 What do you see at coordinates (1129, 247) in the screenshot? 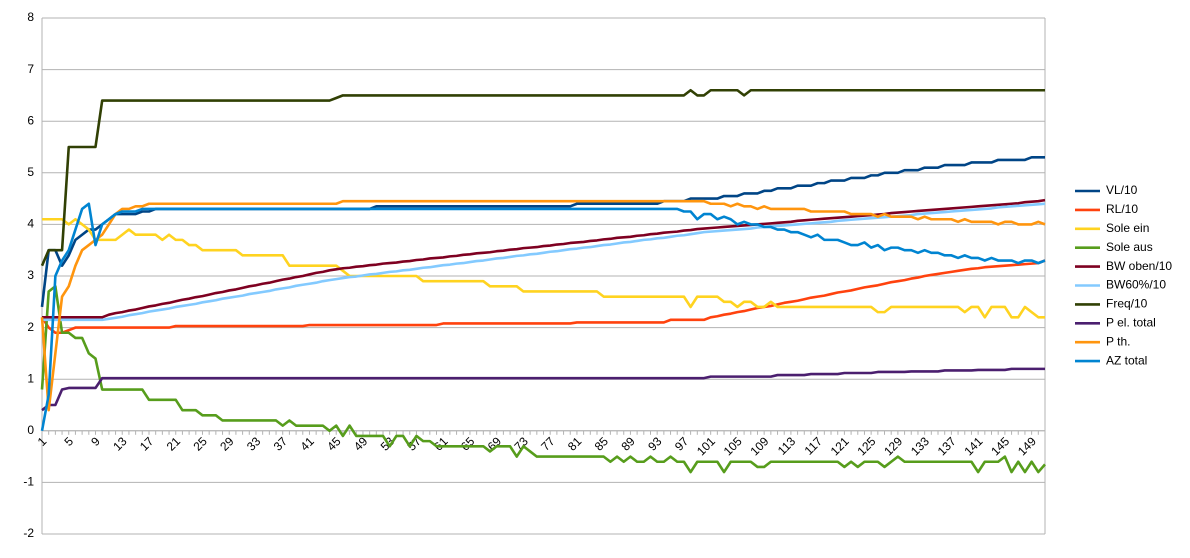
I see `legend-label: Sole aus` at bounding box center [1129, 247].